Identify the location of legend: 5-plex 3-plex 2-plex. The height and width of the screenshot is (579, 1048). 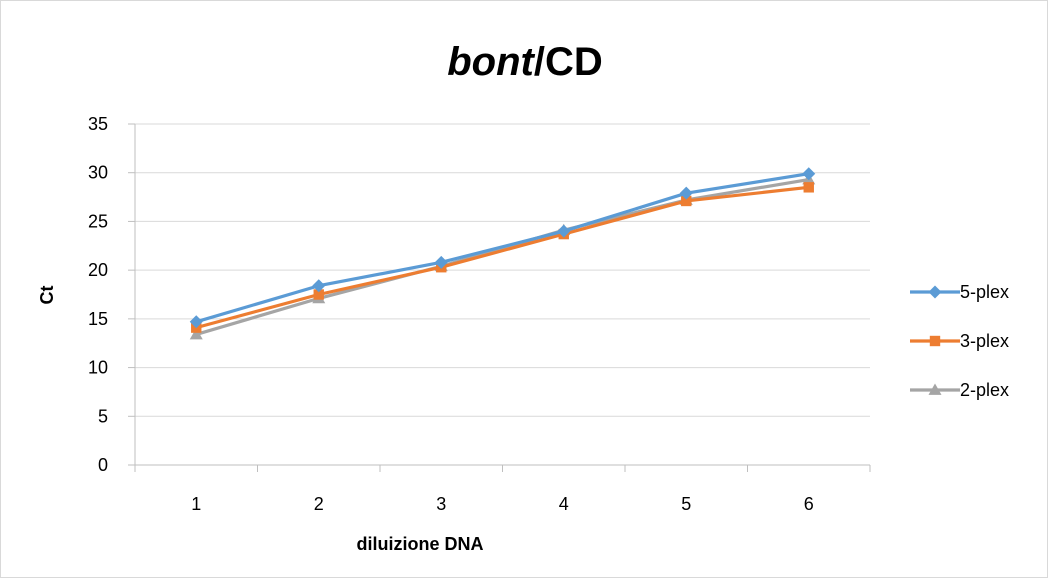
(959, 341).